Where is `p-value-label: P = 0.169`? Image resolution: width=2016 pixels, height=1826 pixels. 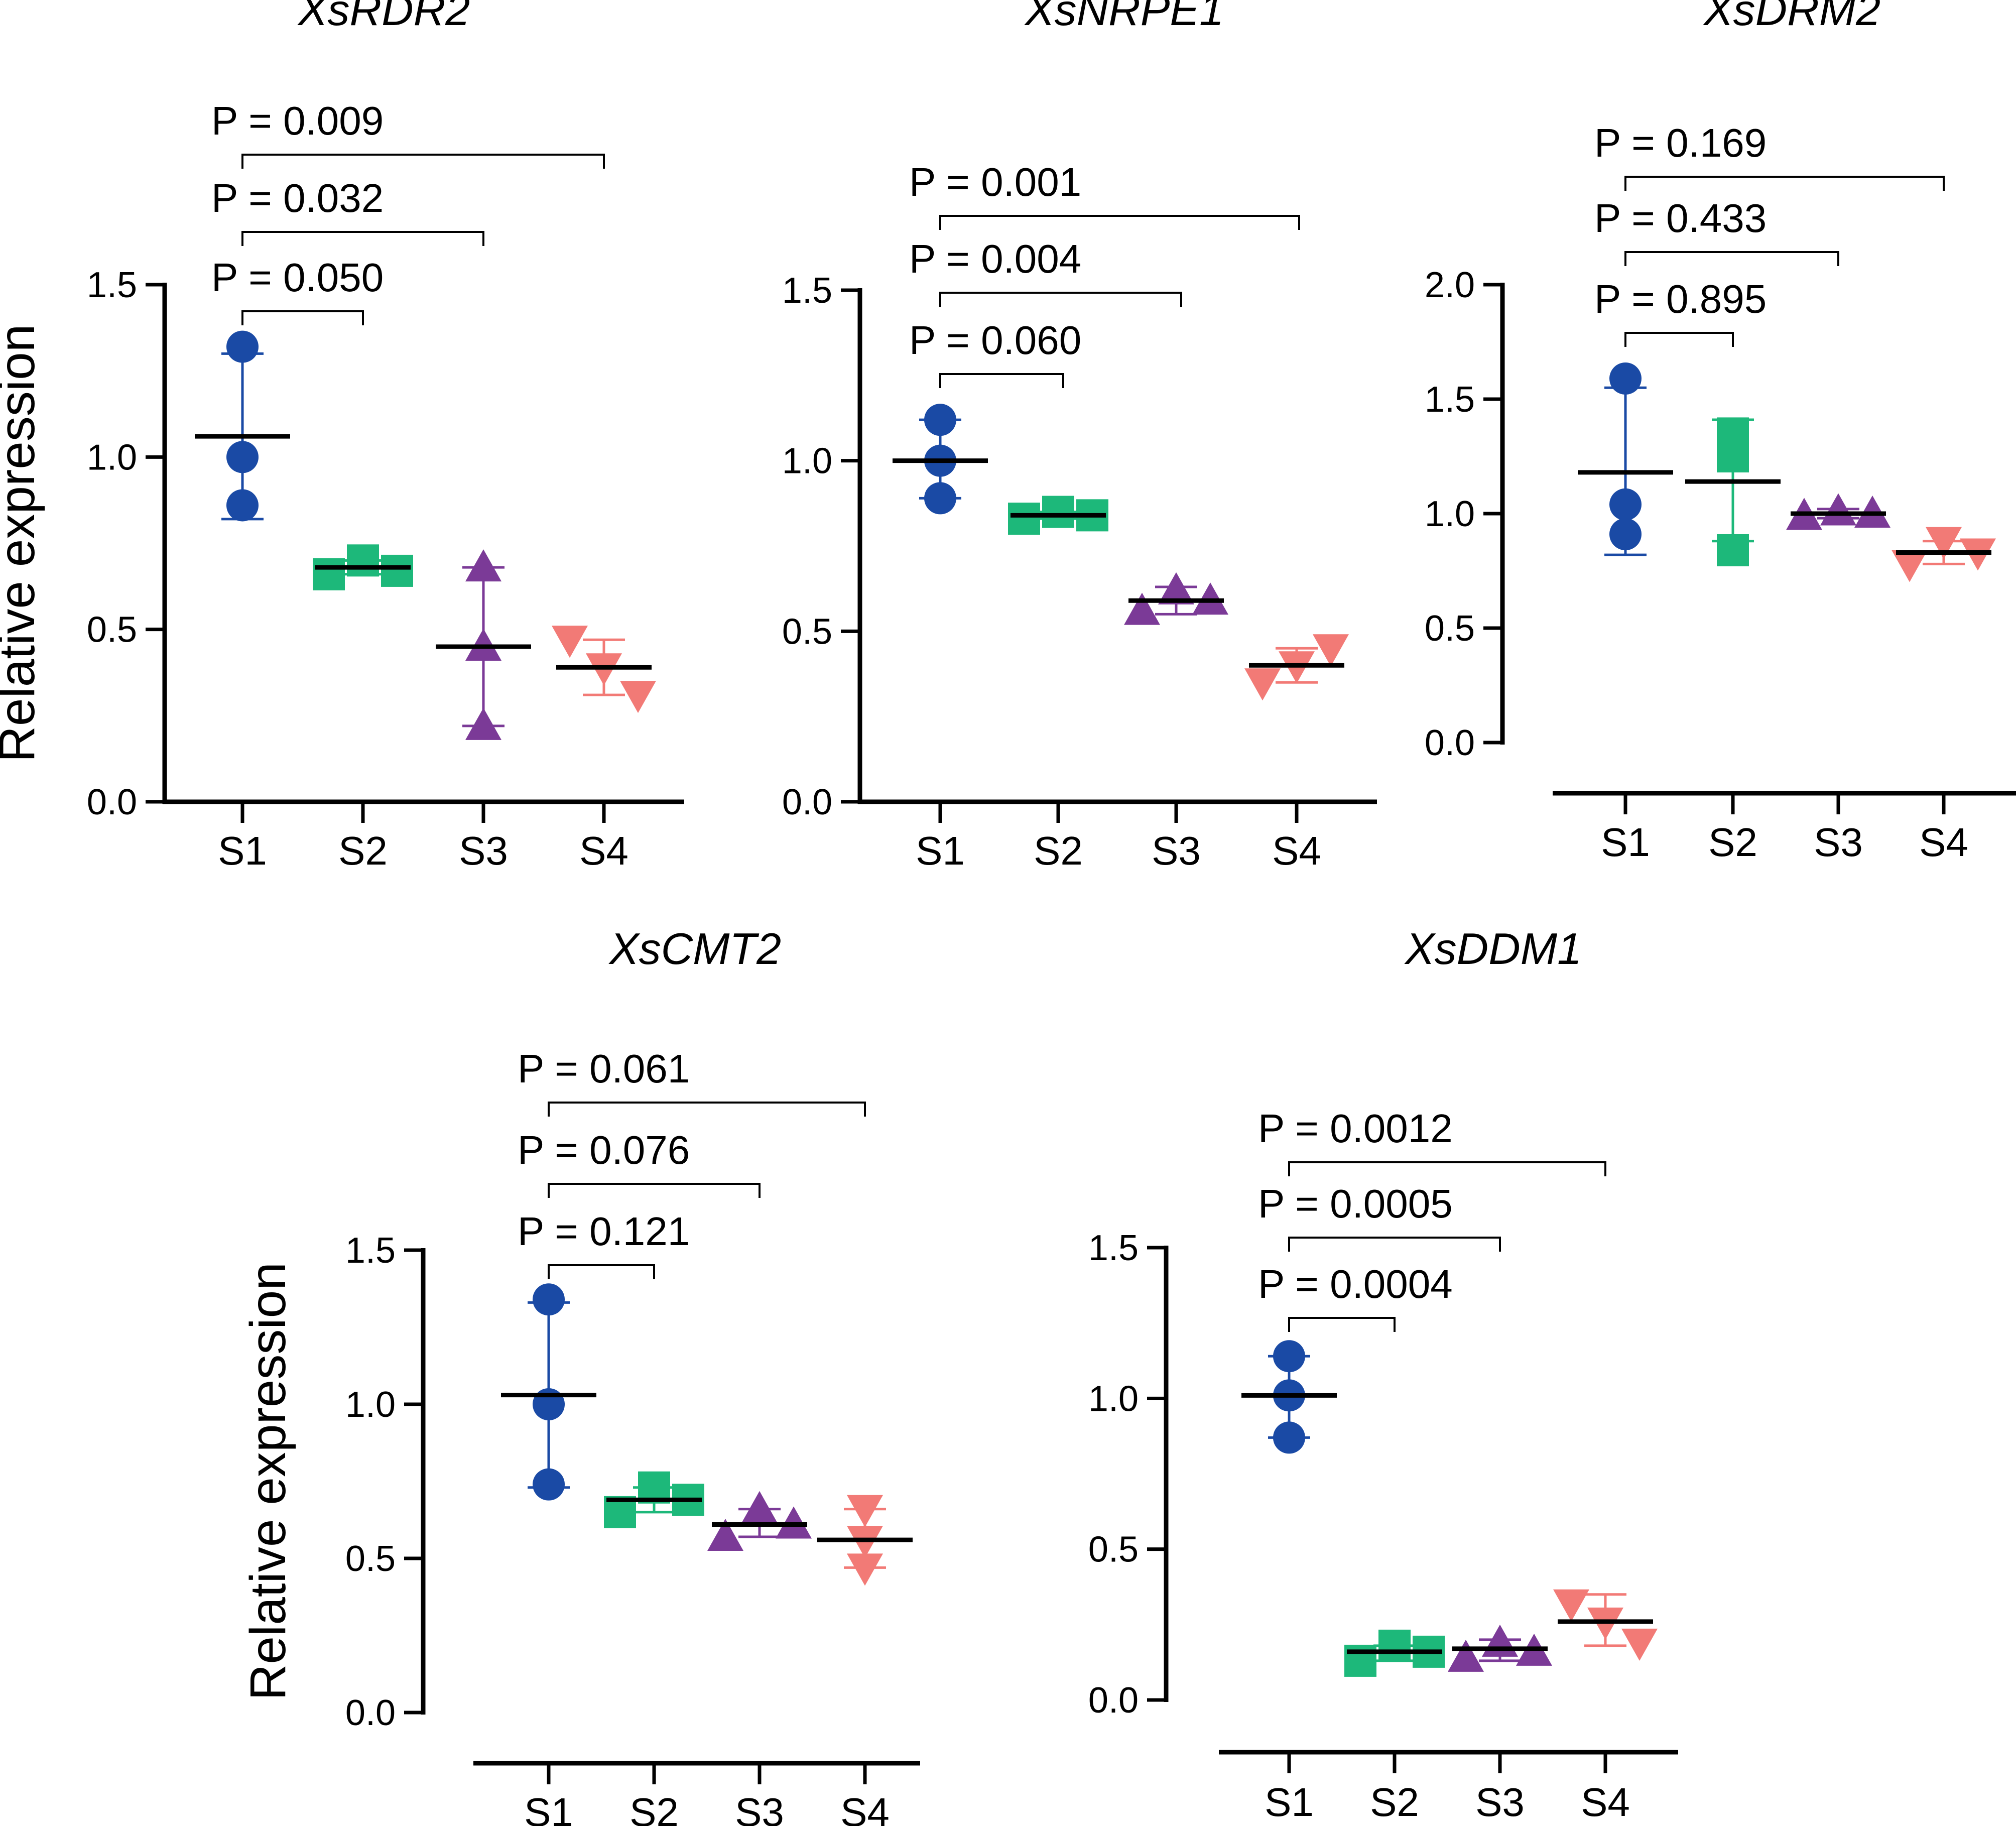 p-value-label: P = 0.169 is located at coordinates (1680, 142).